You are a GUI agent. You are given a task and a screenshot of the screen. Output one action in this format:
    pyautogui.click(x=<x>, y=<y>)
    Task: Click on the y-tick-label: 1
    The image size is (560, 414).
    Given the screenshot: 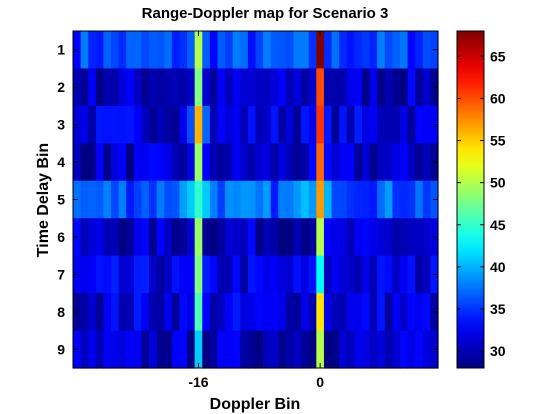 What is the action you would take?
    pyautogui.click(x=61, y=50)
    